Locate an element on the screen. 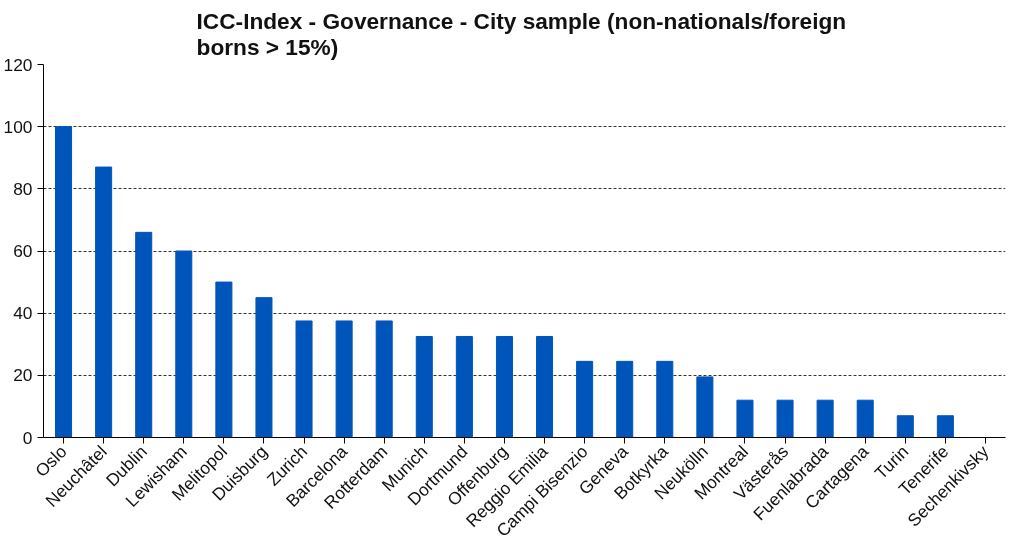  y-tick-label: 120 is located at coordinates (18, 64).